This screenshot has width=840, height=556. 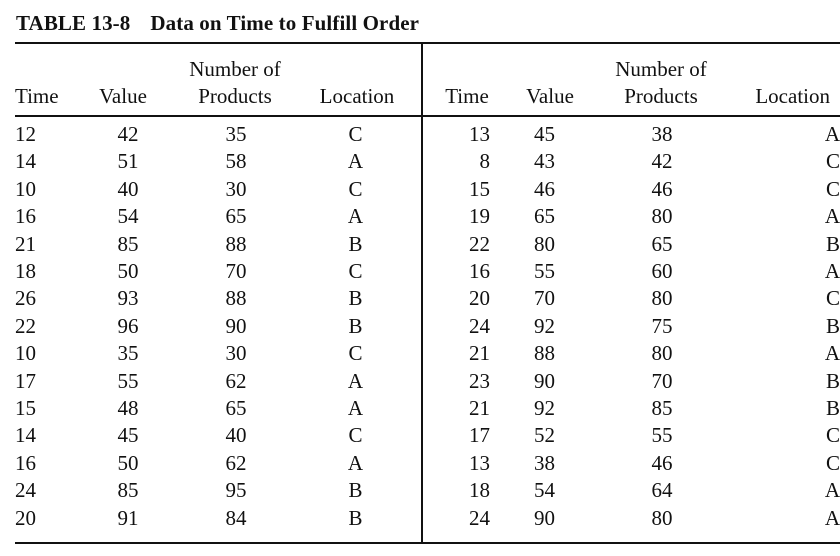 I want to click on right-header-value: Value, so click(x=550, y=96).